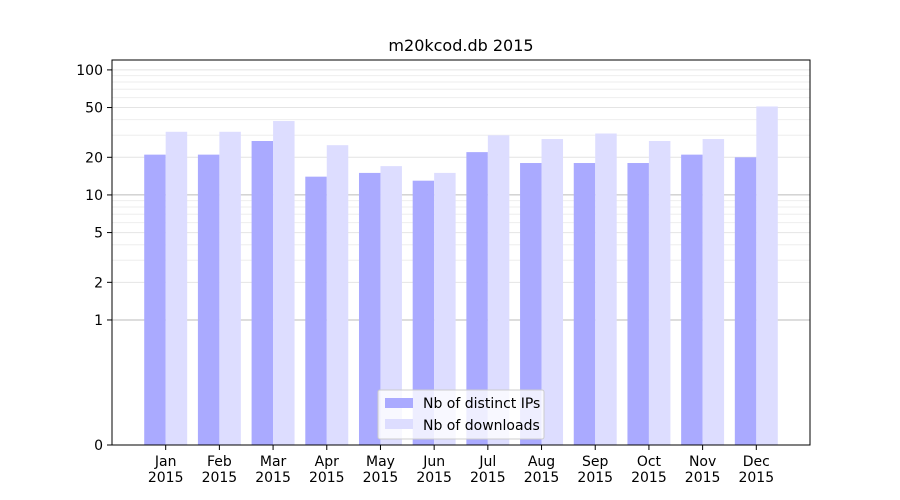 The image size is (900, 500). What do you see at coordinates (381, 470) in the screenshot?
I see `x-tick-label: May 2015` at bounding box center [381, 470].